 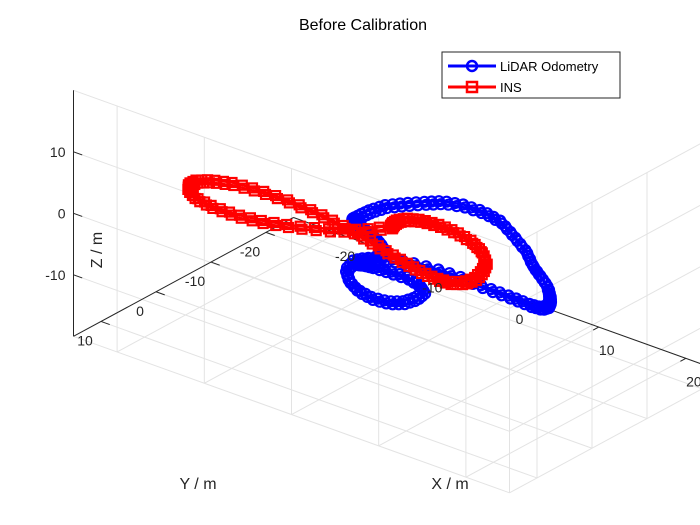 I want to click on legend: LiDAR Odometry INS, so click(x=531, y=75).